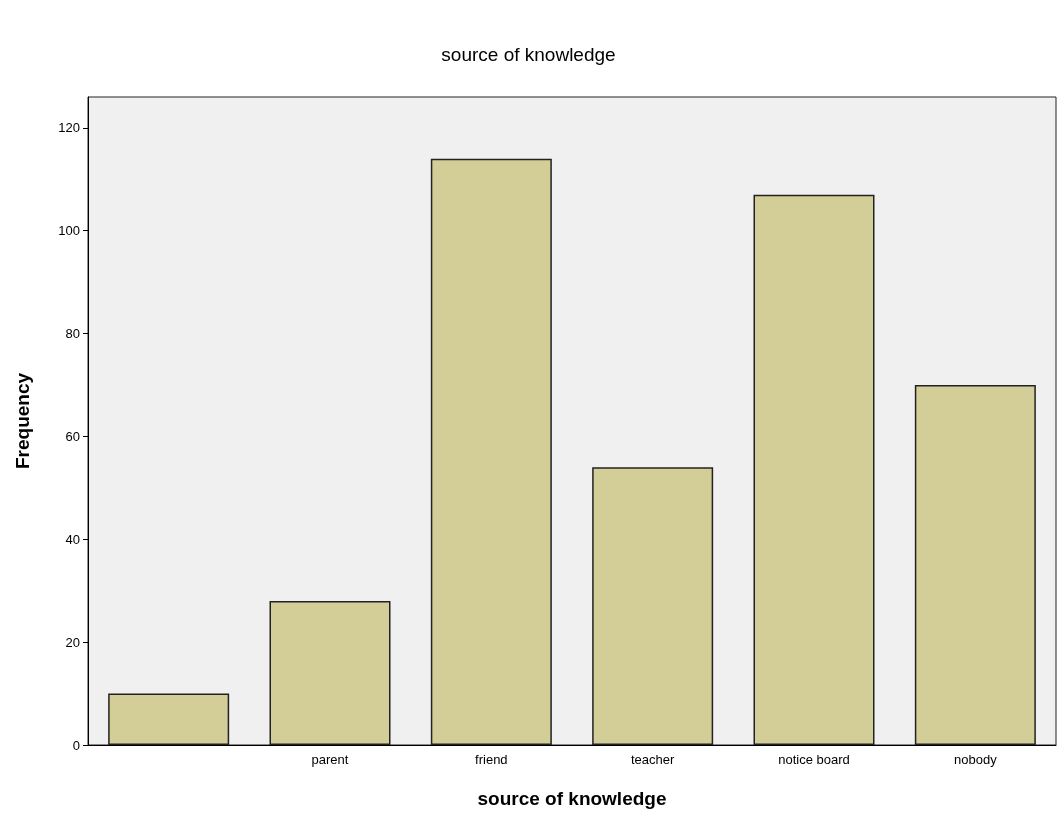 This screenshot has width=1057, height=829. Describe the element at coordinates (69, 231) in the screenshot. I see `y-tick-label: 100` at that location.